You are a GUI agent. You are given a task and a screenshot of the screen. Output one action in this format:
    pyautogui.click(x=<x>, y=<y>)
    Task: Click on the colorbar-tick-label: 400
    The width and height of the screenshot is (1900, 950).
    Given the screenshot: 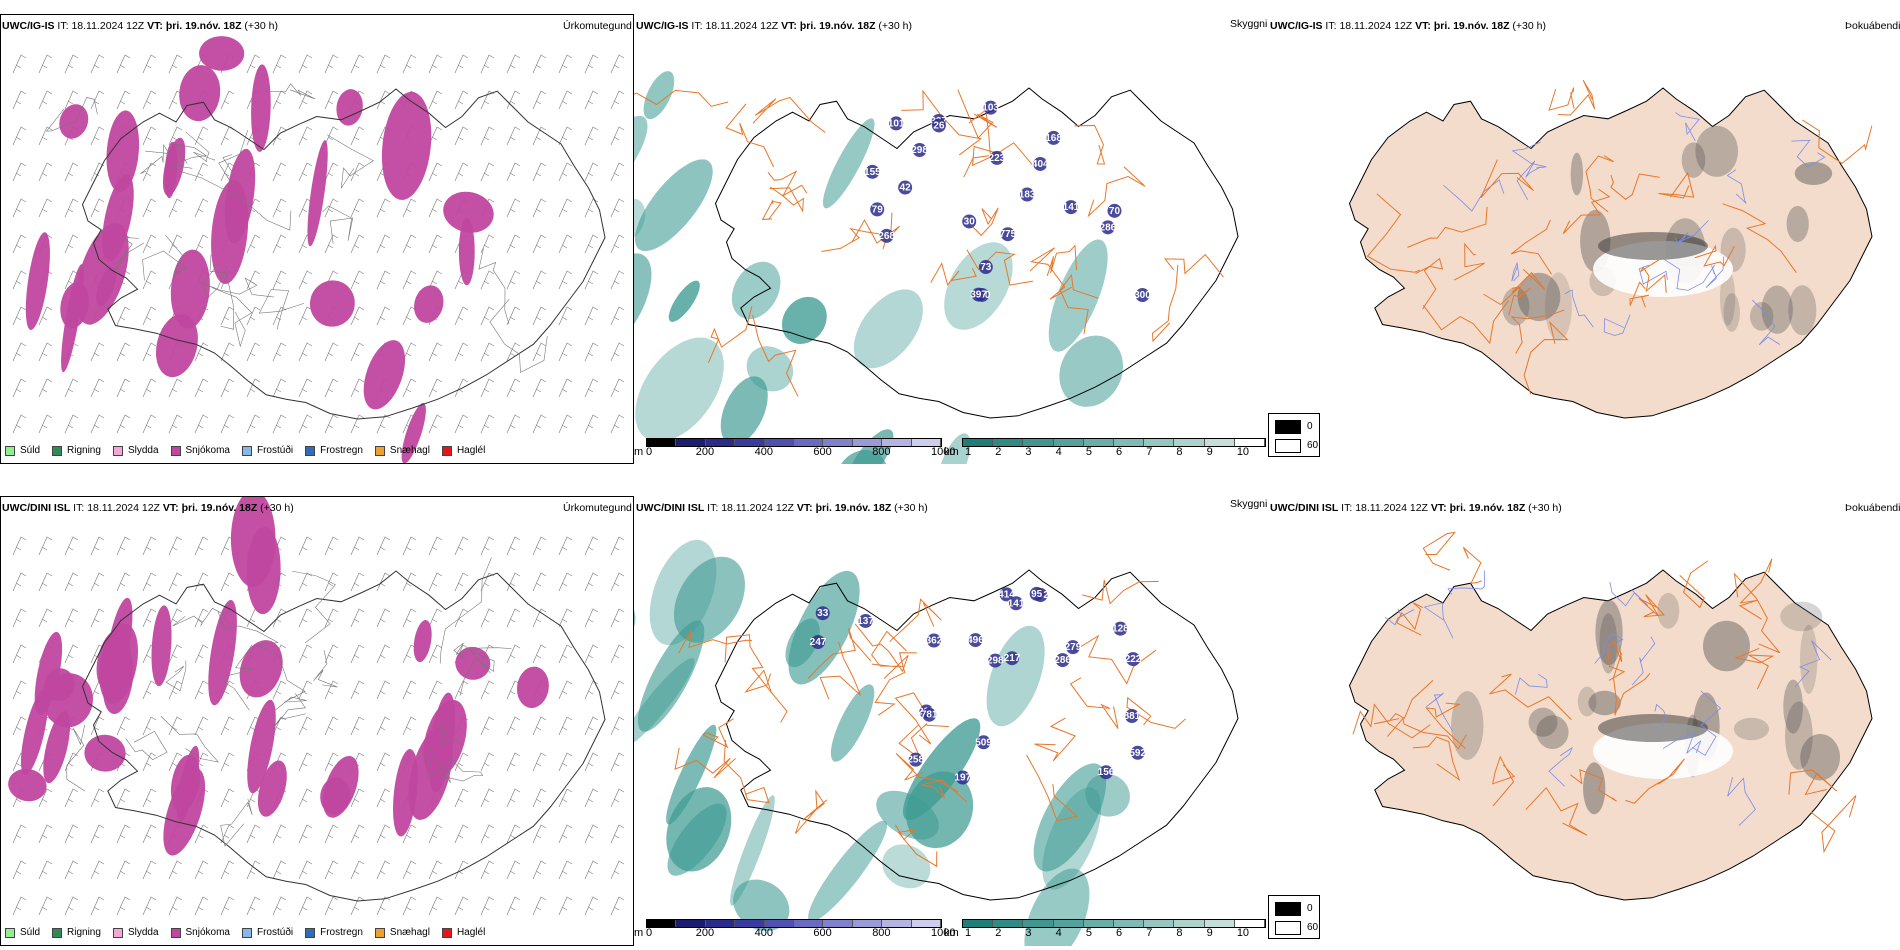 What is the action you would take?
    pyautogui.click(x=763, y=452)
    